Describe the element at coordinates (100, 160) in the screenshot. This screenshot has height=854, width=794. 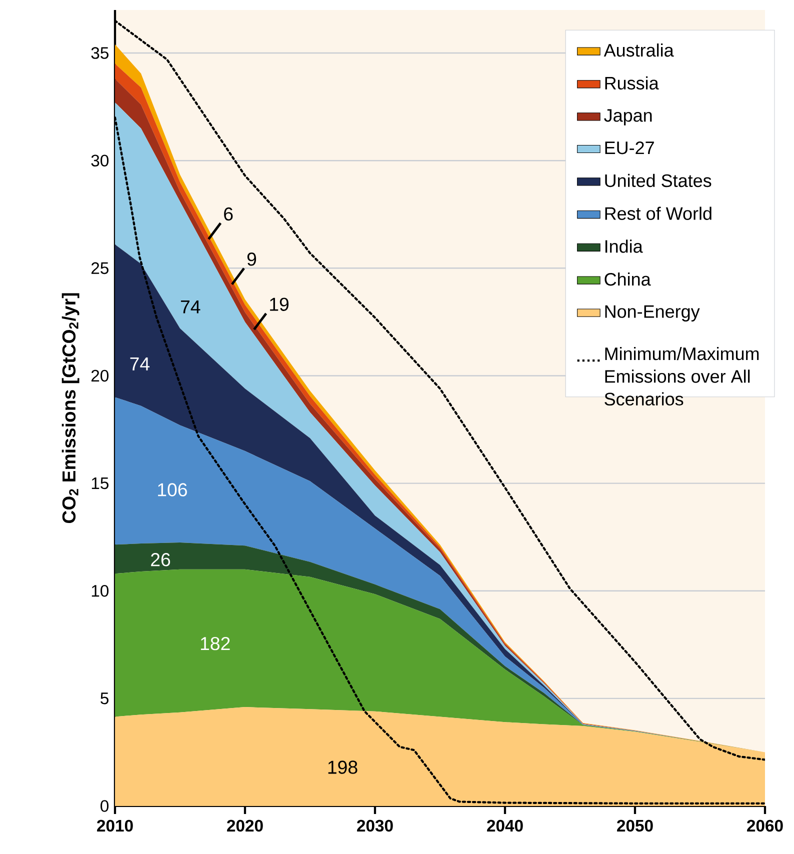
I see `y-tick-label: 30` at that location.